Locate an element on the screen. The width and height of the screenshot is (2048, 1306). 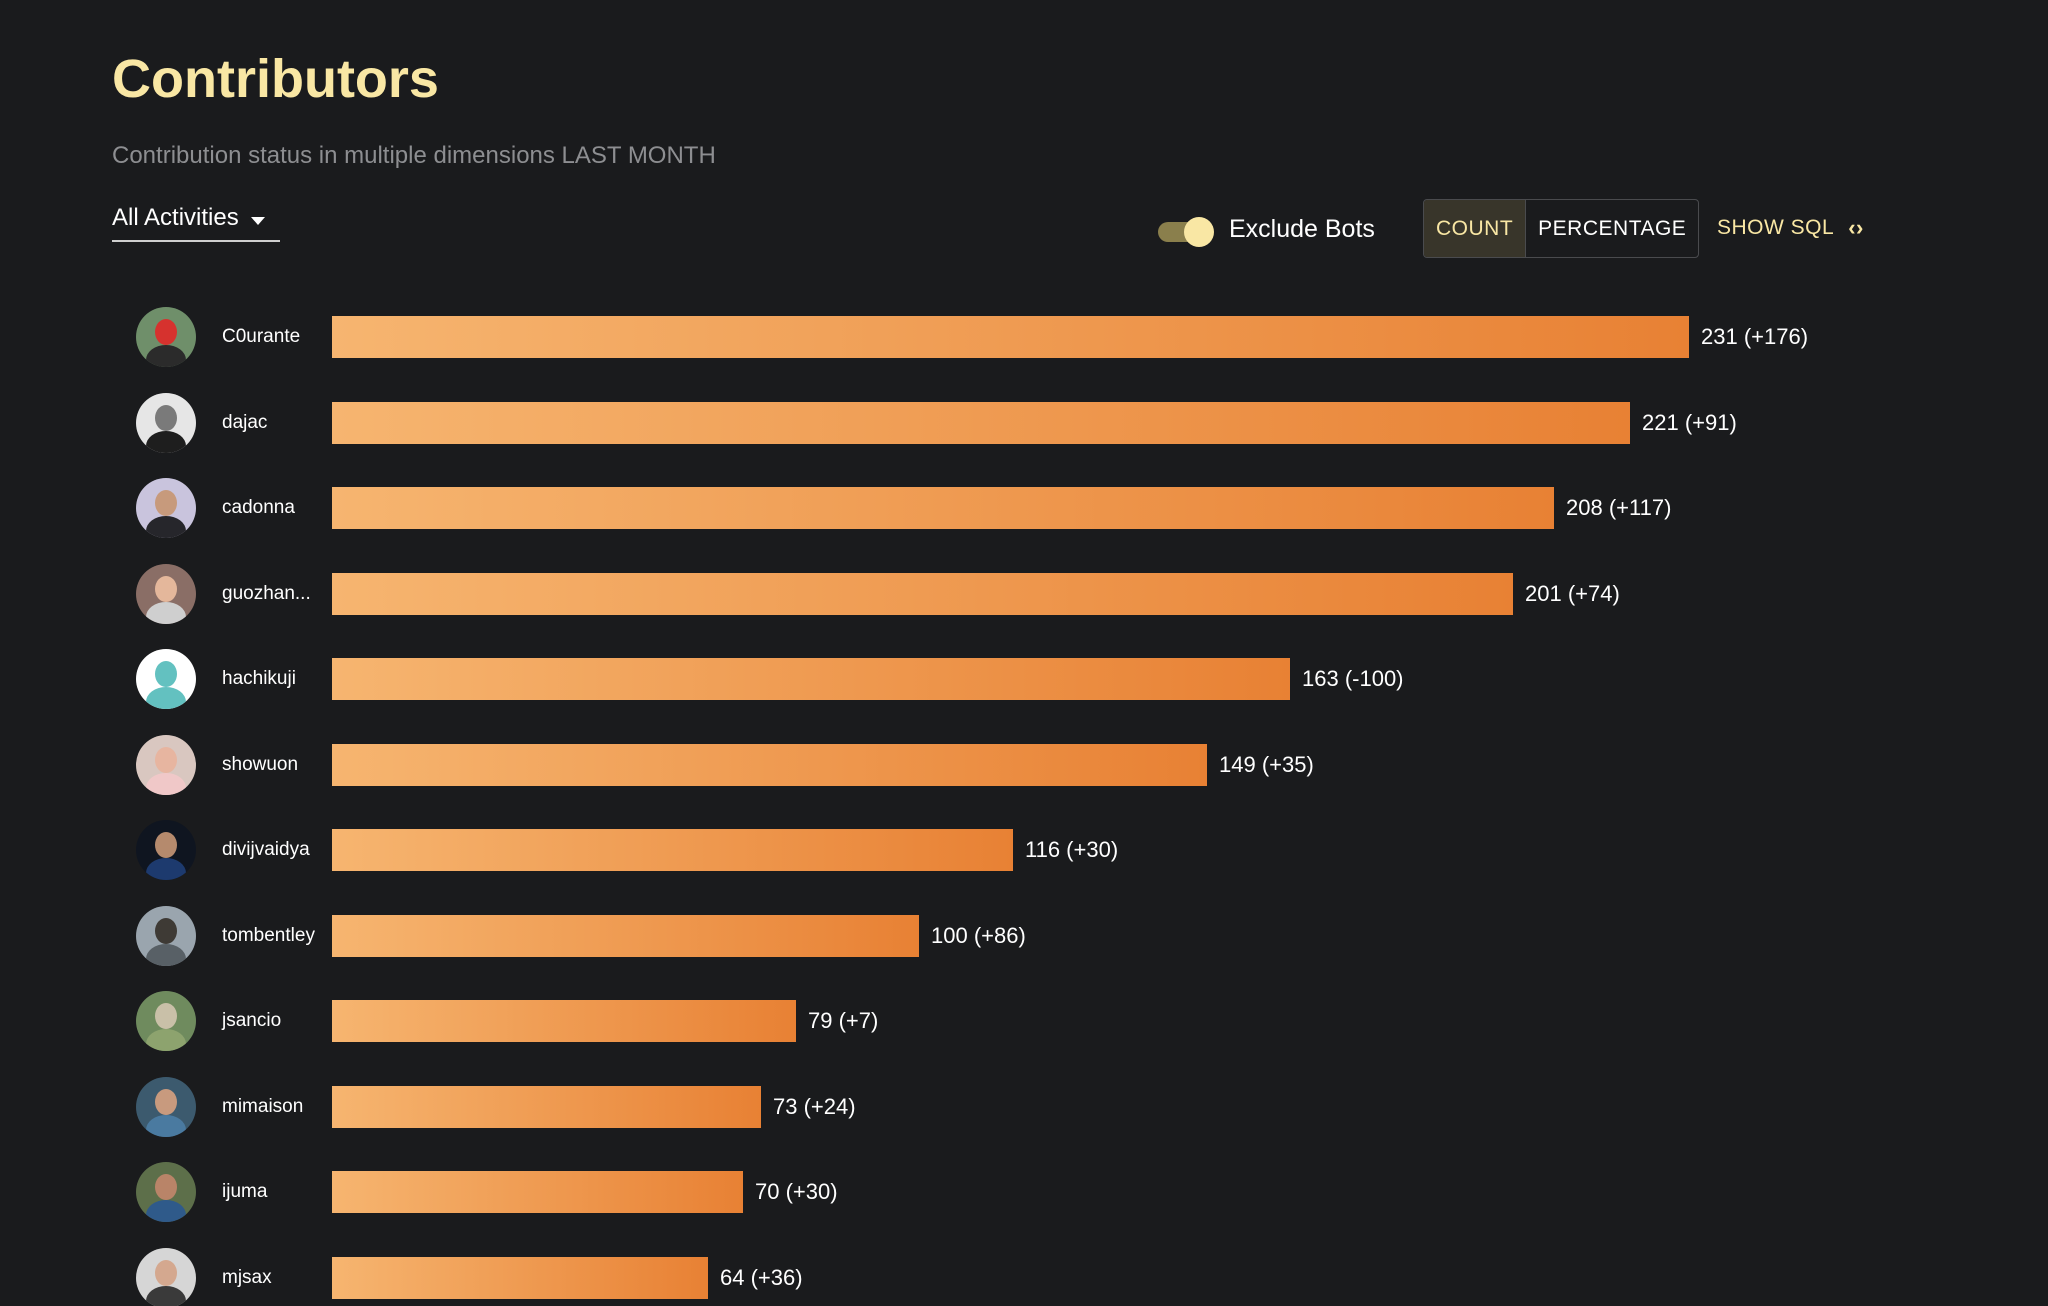
activity-select: All Activities is located at coordinates (196, 222).